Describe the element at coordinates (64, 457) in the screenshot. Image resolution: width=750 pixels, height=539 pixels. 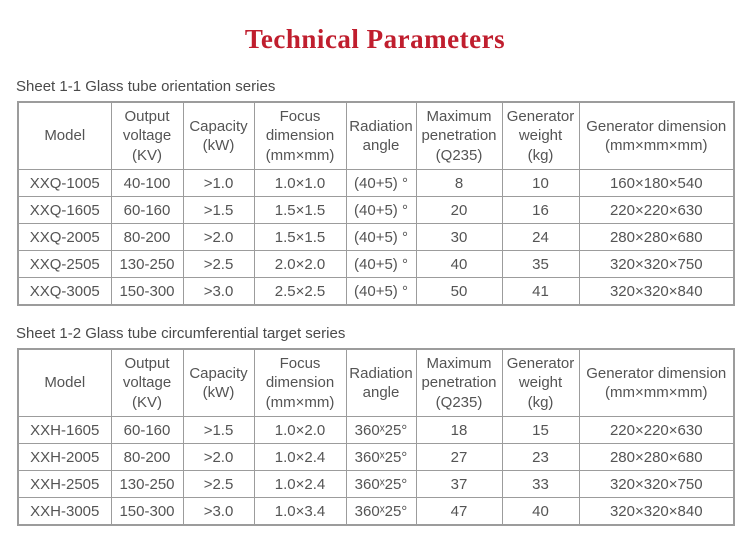
I see `table-cell: XXH-2005` at that location.